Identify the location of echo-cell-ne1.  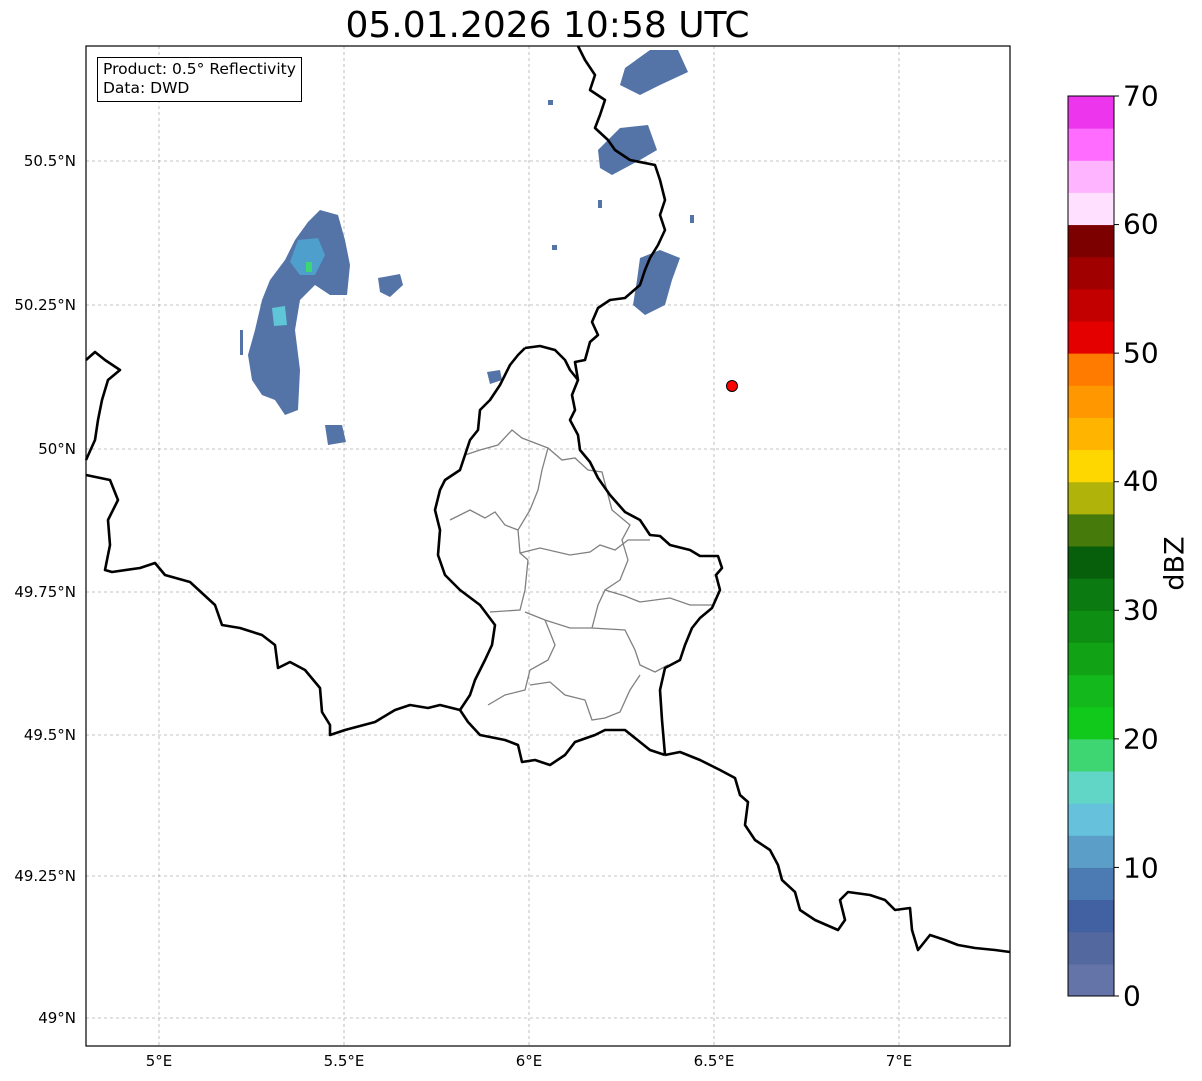
(654, 72).